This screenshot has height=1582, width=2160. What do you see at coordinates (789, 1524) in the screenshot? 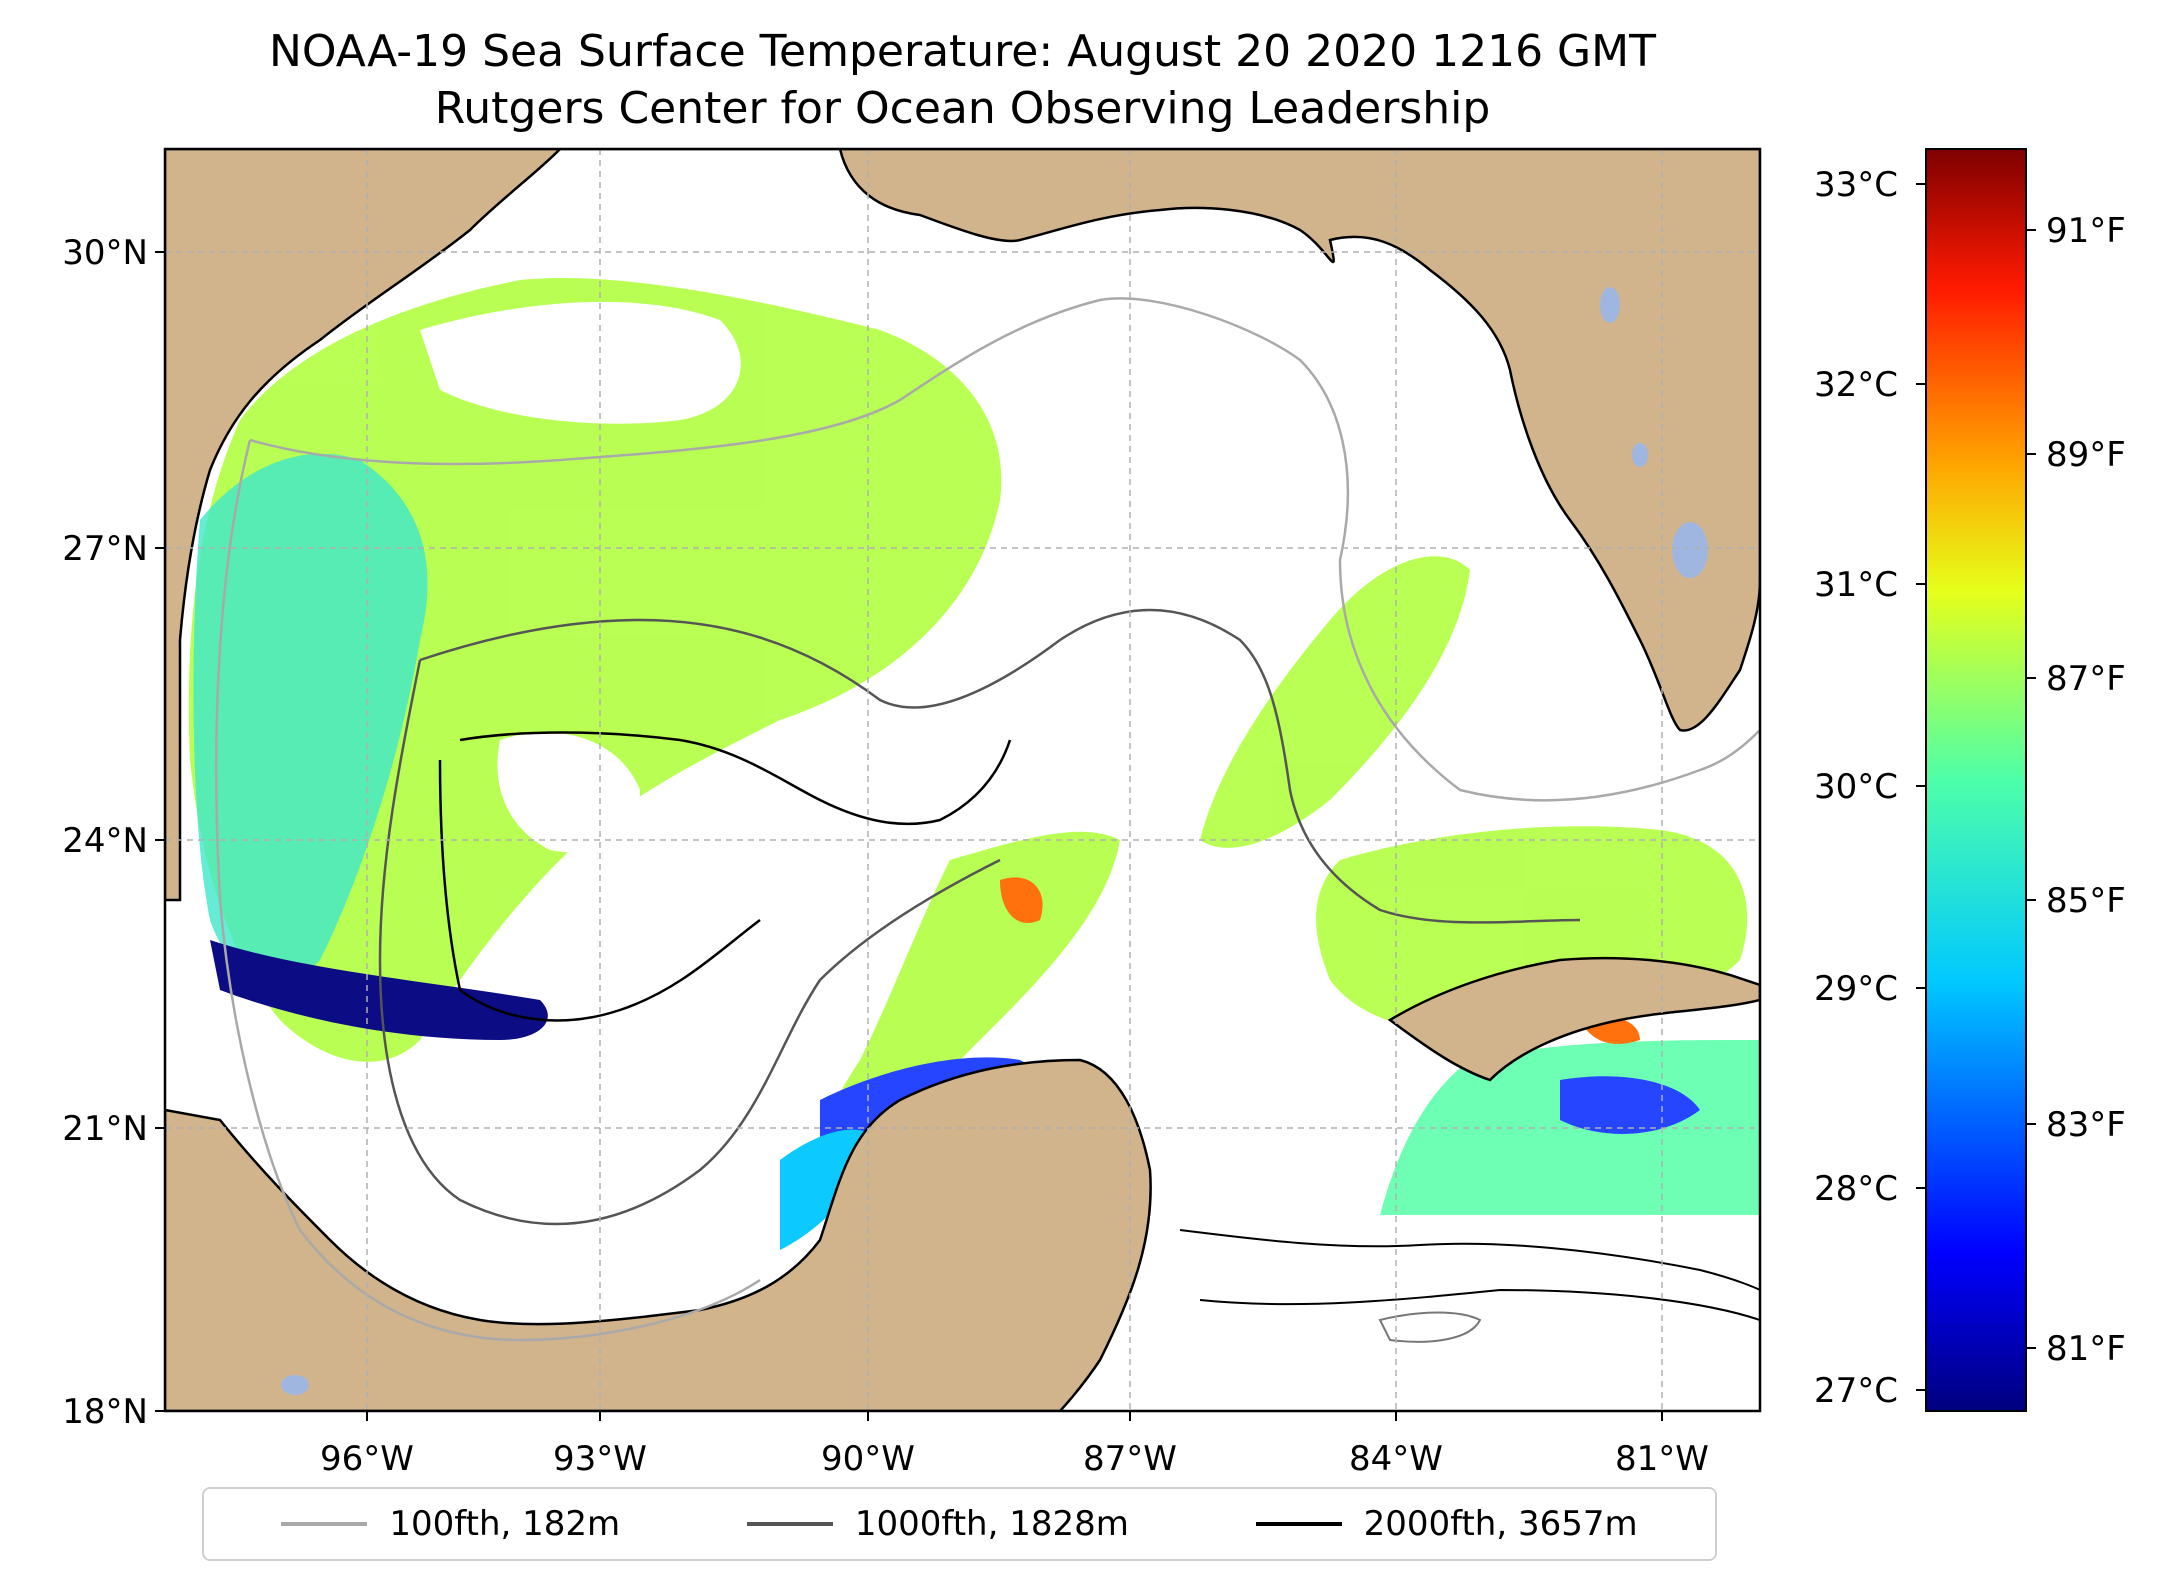
I see `legend-line-dark-gray` at bounding box center [789, 1524].